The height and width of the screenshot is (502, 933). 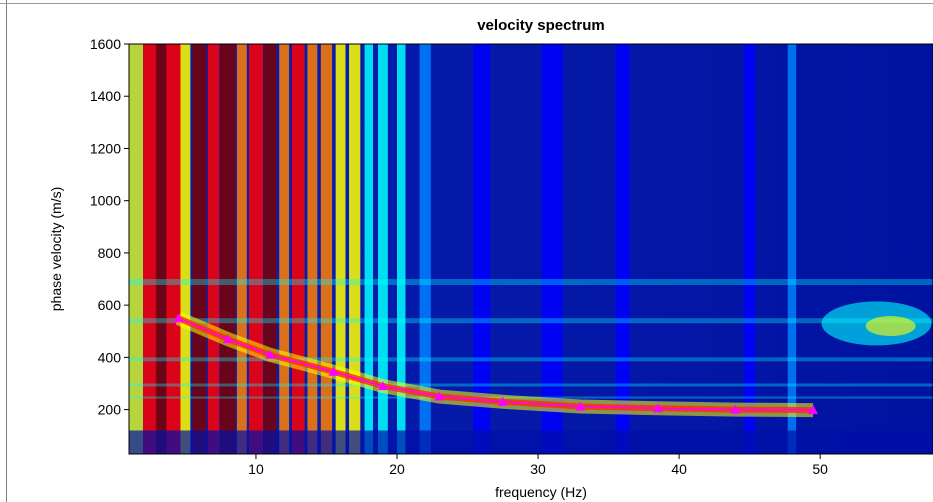 What do you see at coordinates (110, 253) in the screenshot?
I see `y-tick-label: 800` at bounding box center [110, 253].